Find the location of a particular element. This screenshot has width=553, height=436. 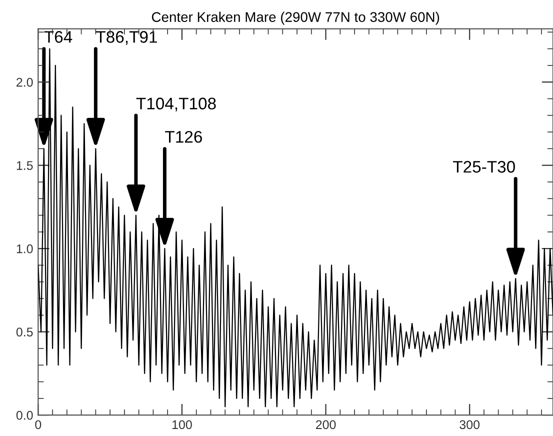

x-tick-label: 300 is located at coordinates (470, 425).